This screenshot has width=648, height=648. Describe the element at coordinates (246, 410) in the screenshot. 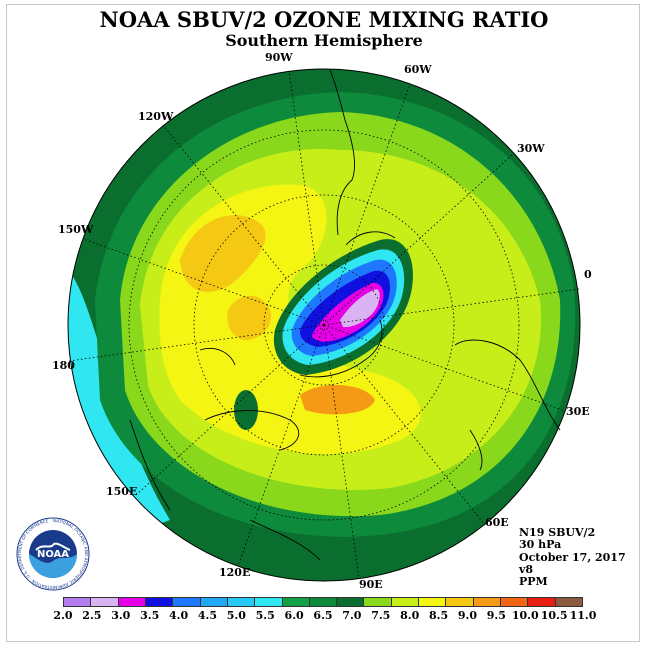

I see `ozone-band-7.0-small` at that location.